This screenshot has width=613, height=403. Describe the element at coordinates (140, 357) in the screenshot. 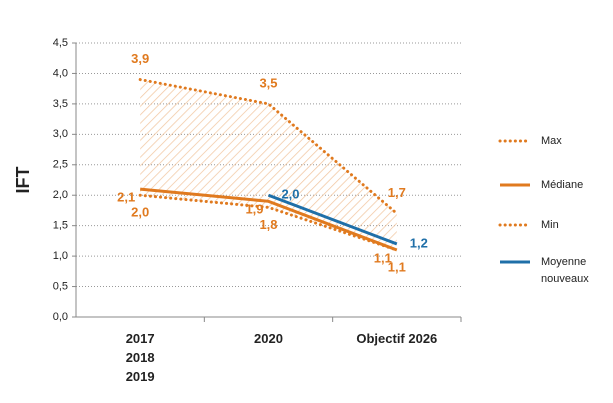

I see `x-tick-label: 2017 2018 2019` at that location.